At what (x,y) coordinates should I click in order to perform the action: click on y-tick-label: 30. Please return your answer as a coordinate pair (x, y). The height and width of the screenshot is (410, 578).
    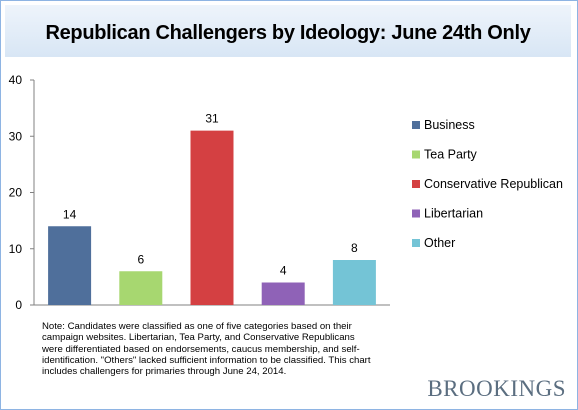
    Looking at the image, I should click on (16, 136).